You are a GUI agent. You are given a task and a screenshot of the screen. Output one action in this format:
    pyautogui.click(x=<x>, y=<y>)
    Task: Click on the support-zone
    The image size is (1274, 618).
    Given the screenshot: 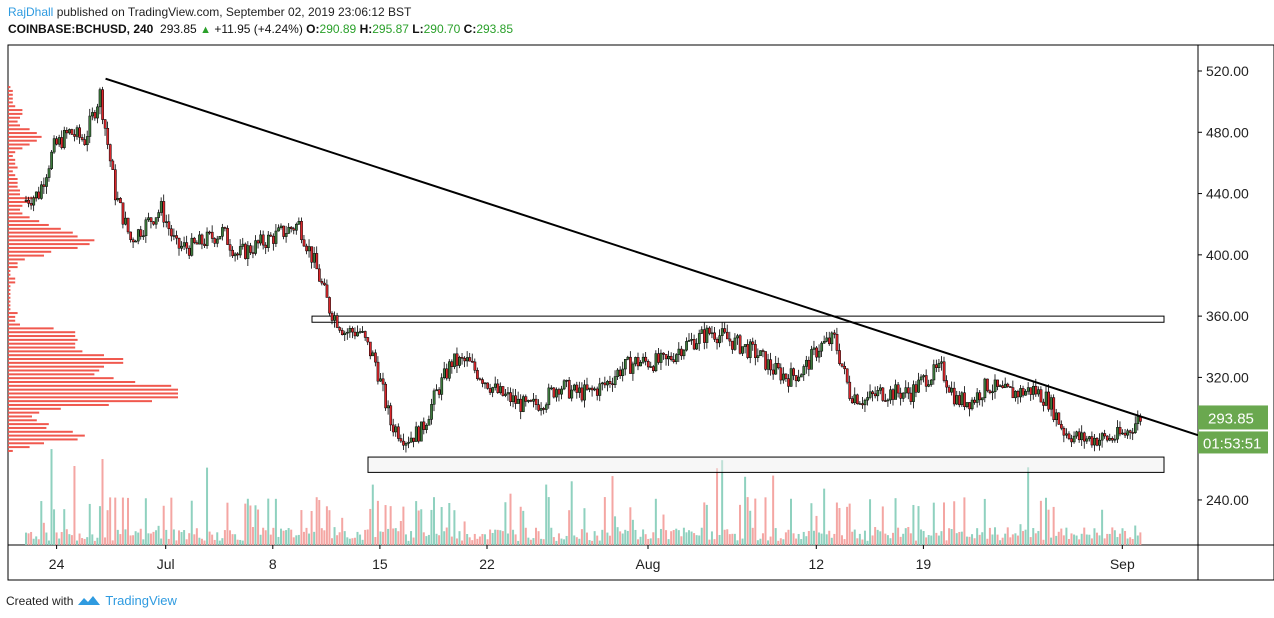 What is the action you would take?
    pyautogui.click(x=766, y=464)
    